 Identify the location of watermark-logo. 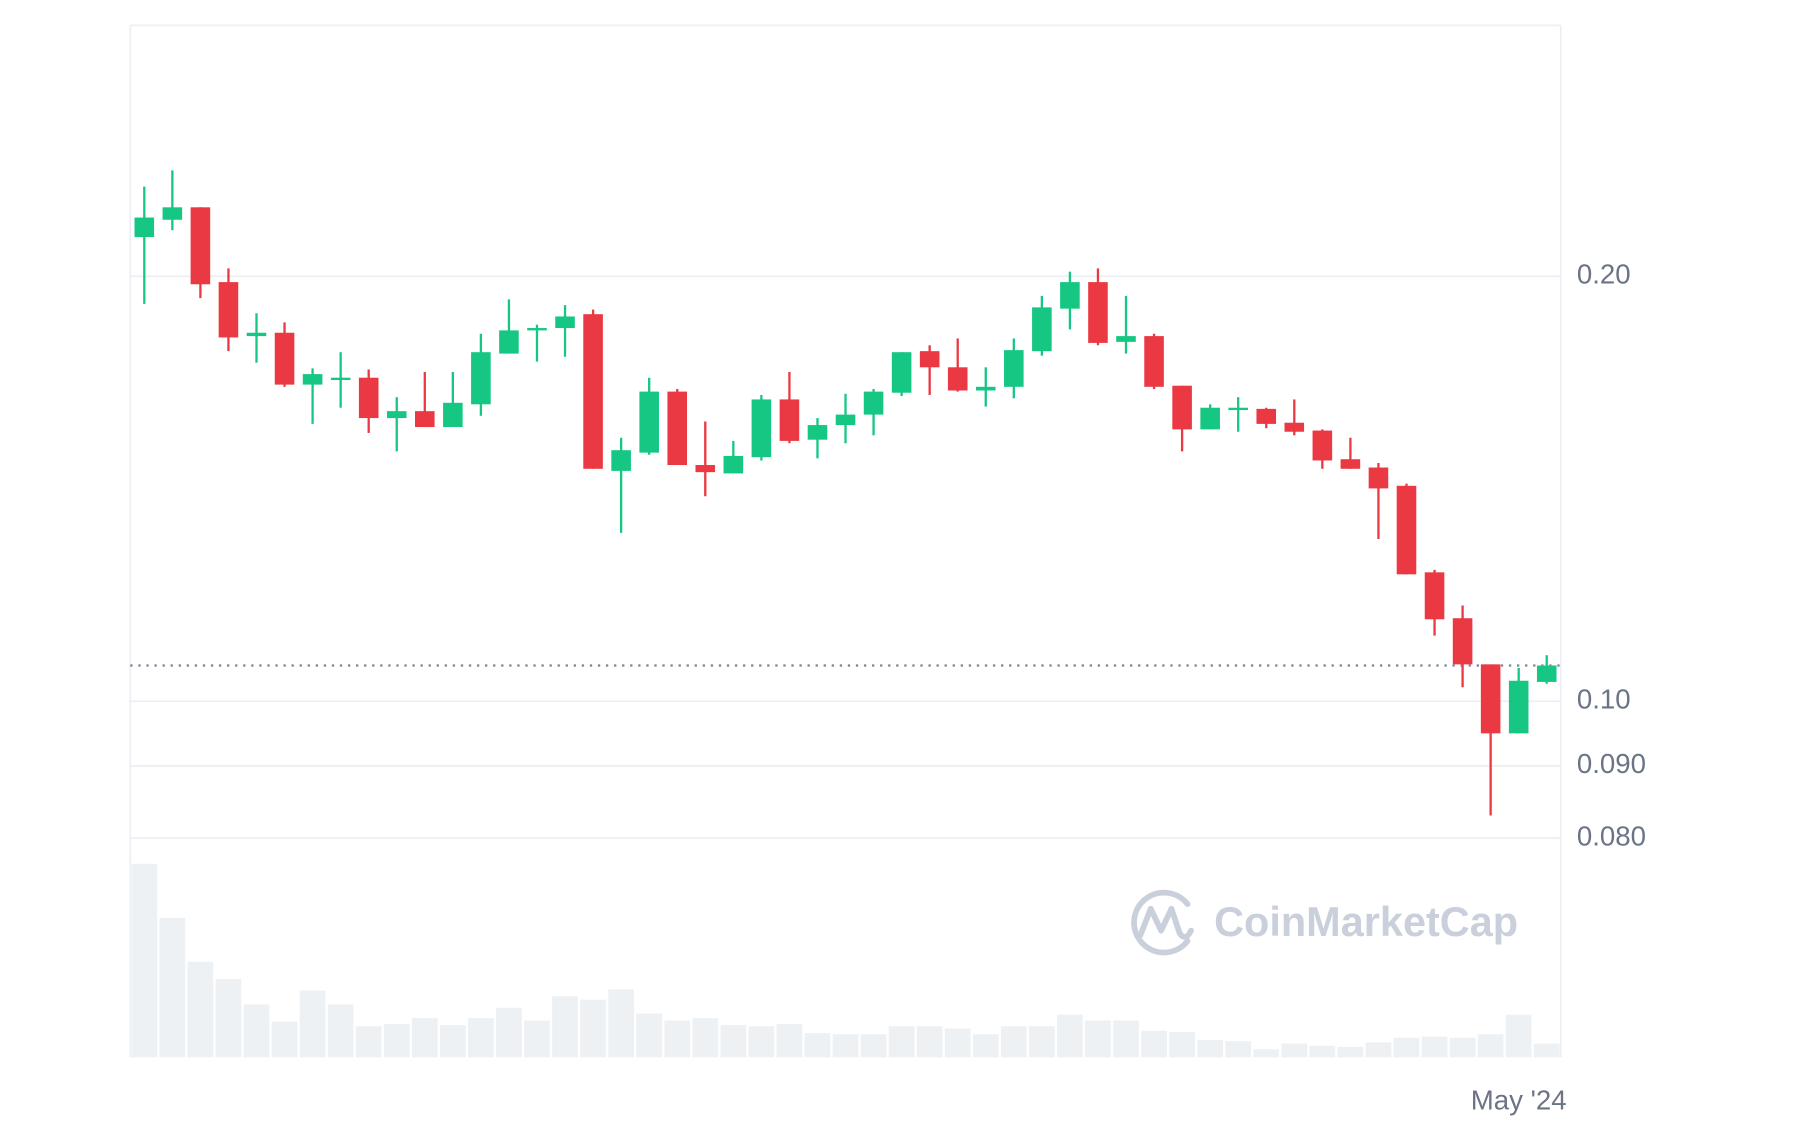
(1162, 922).